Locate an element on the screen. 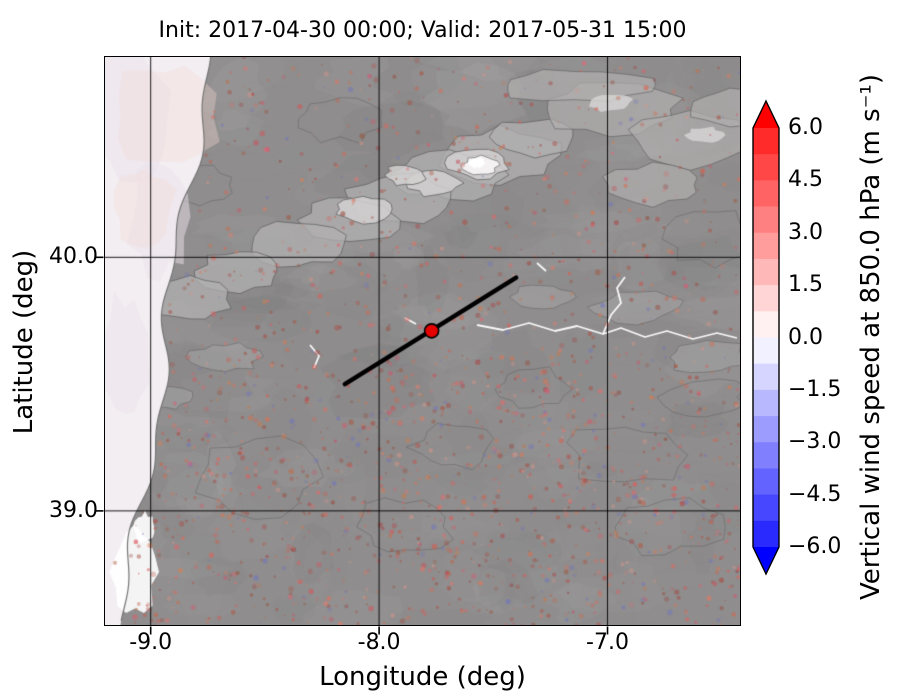  colorbar-title: Vertical wind speed at 850.0 hPa (m s⁻¹) is located at coordinates (871, 337).